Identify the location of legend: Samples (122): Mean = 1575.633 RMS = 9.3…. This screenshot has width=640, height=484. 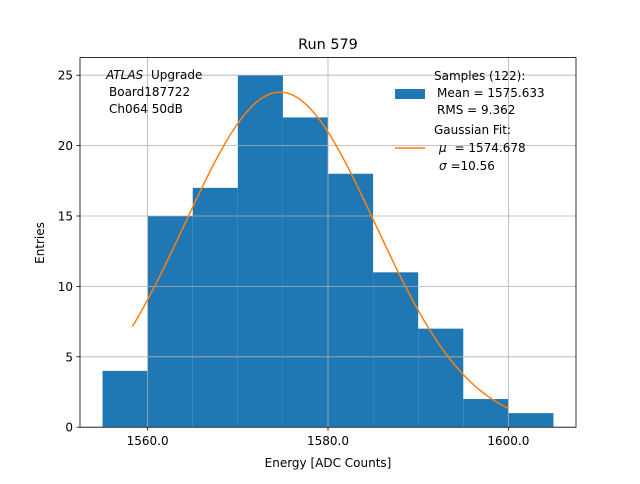
(470, 121).